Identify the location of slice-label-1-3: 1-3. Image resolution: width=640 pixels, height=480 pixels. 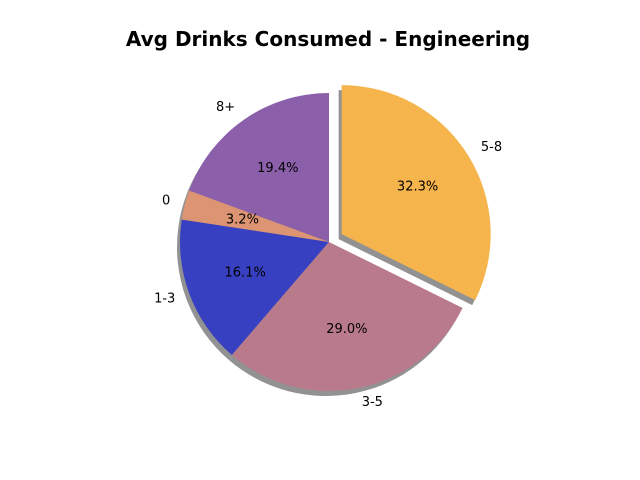
(164, 298).